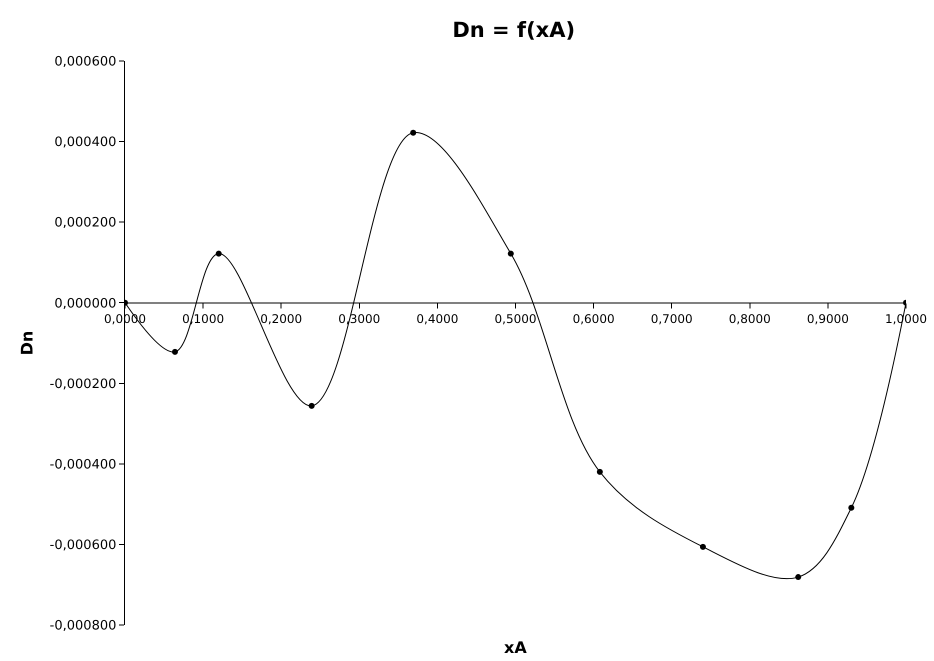 The height and width of the screenshot is (661, 934). What do you see at coordinates (85, 142) in the screenshot?
I see `y-tick-label: 0,000400` at bounding box center [85, 142].